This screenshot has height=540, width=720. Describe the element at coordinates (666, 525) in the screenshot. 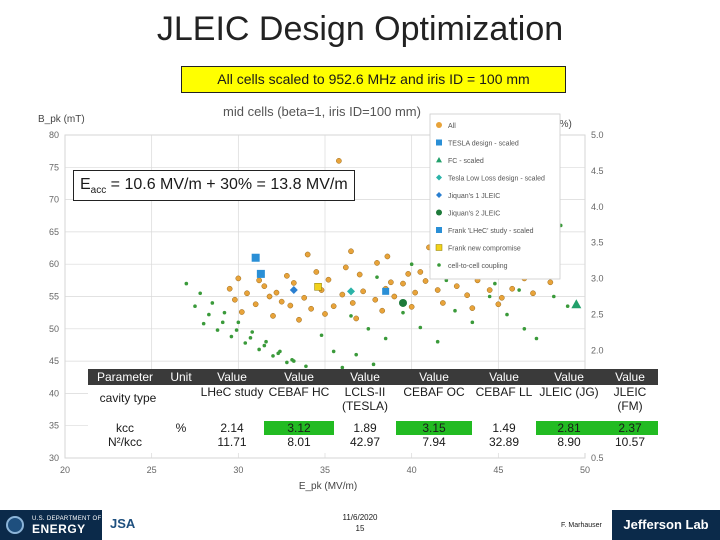

I see `jefferson-lab-logo: Jefferson Lab` at that location.